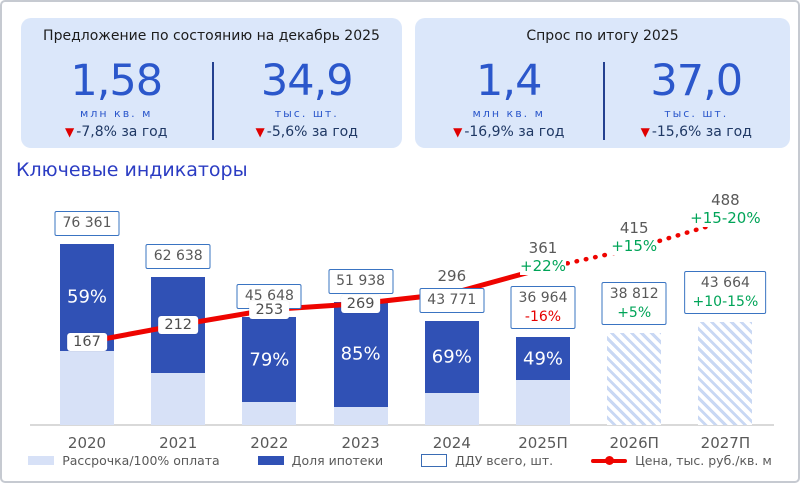 Image resolution: width=800 pixels, height=483 pixels. I want to click on ddu-total-value: 76 361, so click(87, 223).